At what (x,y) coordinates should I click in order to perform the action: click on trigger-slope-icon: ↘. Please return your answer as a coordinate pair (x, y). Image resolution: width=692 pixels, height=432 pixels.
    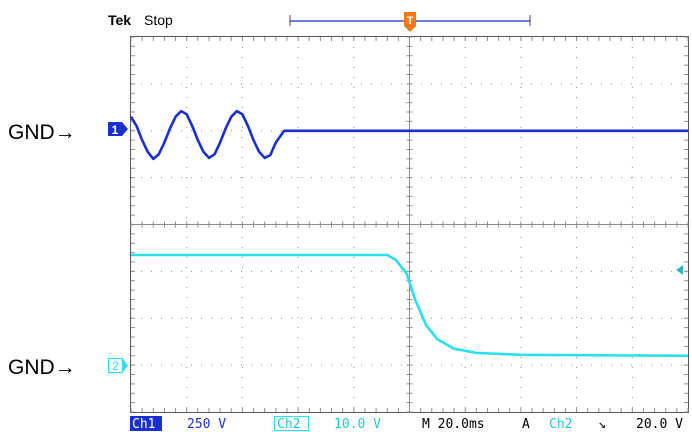
    Looking at the image, I should click on (602, 424).